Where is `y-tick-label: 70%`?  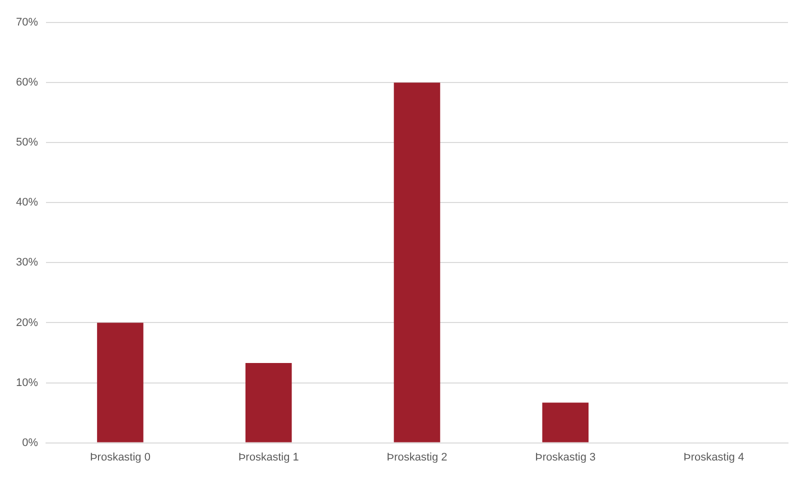
y-tick-label: 70% is located at coordinates (27, 22).